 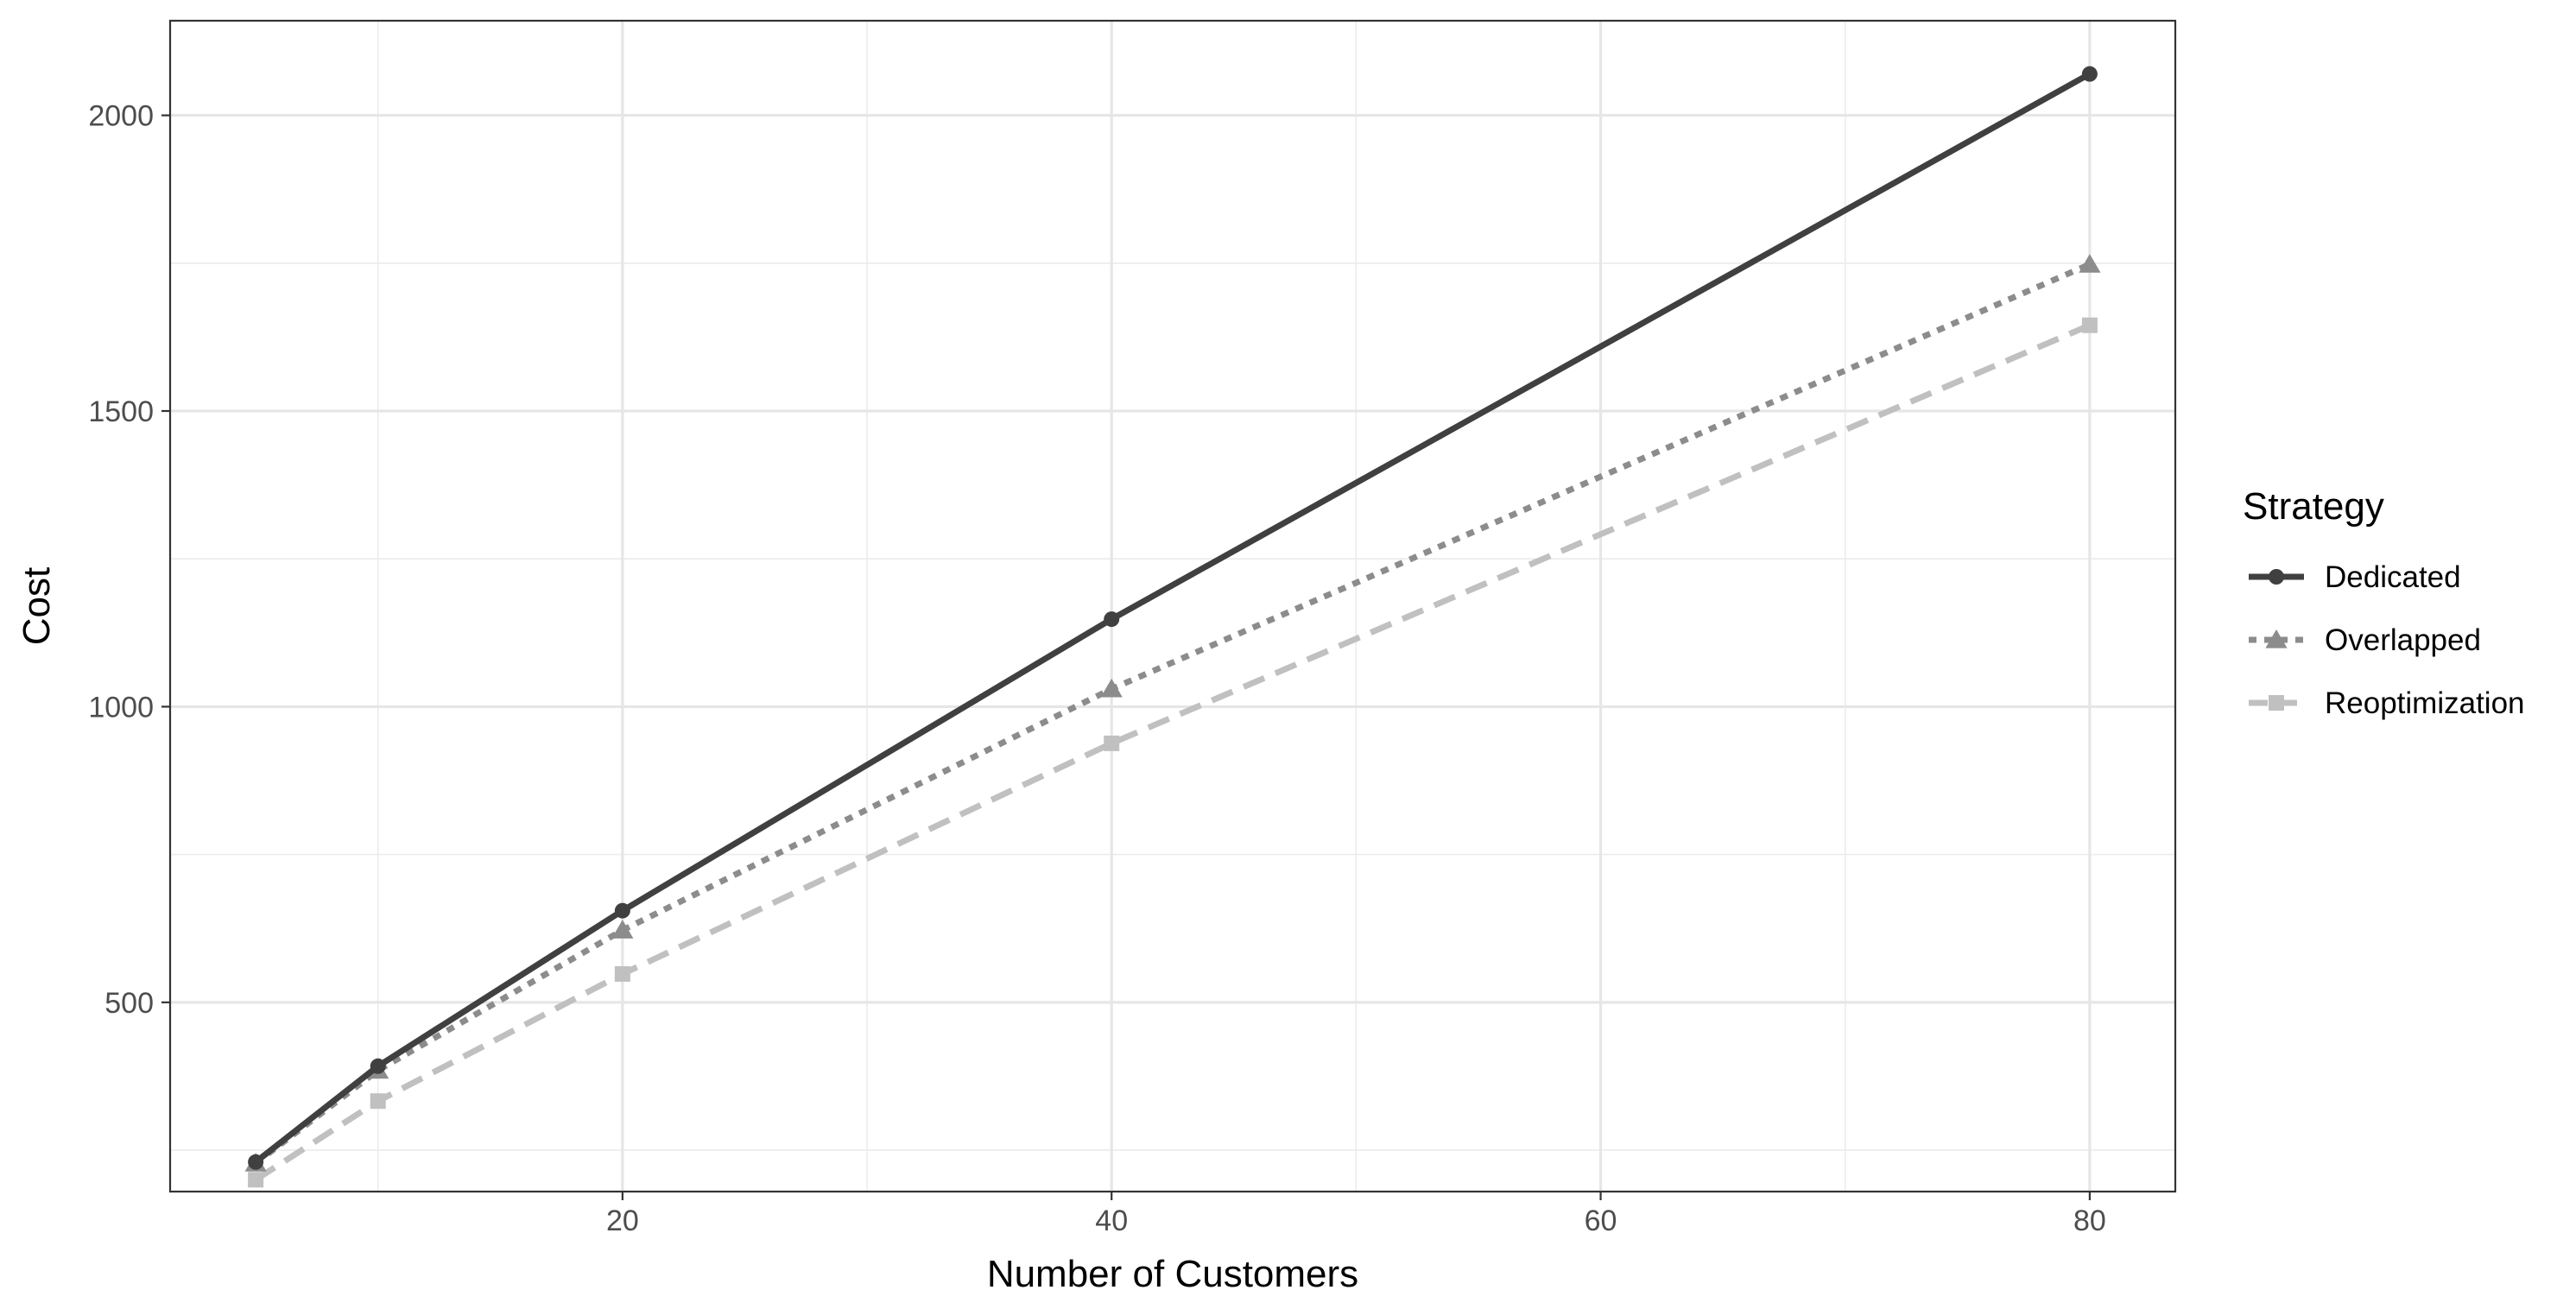 I want to click on legend-items: Dedicated Overlapped Reoptimization, so click(x=2387, y=640).